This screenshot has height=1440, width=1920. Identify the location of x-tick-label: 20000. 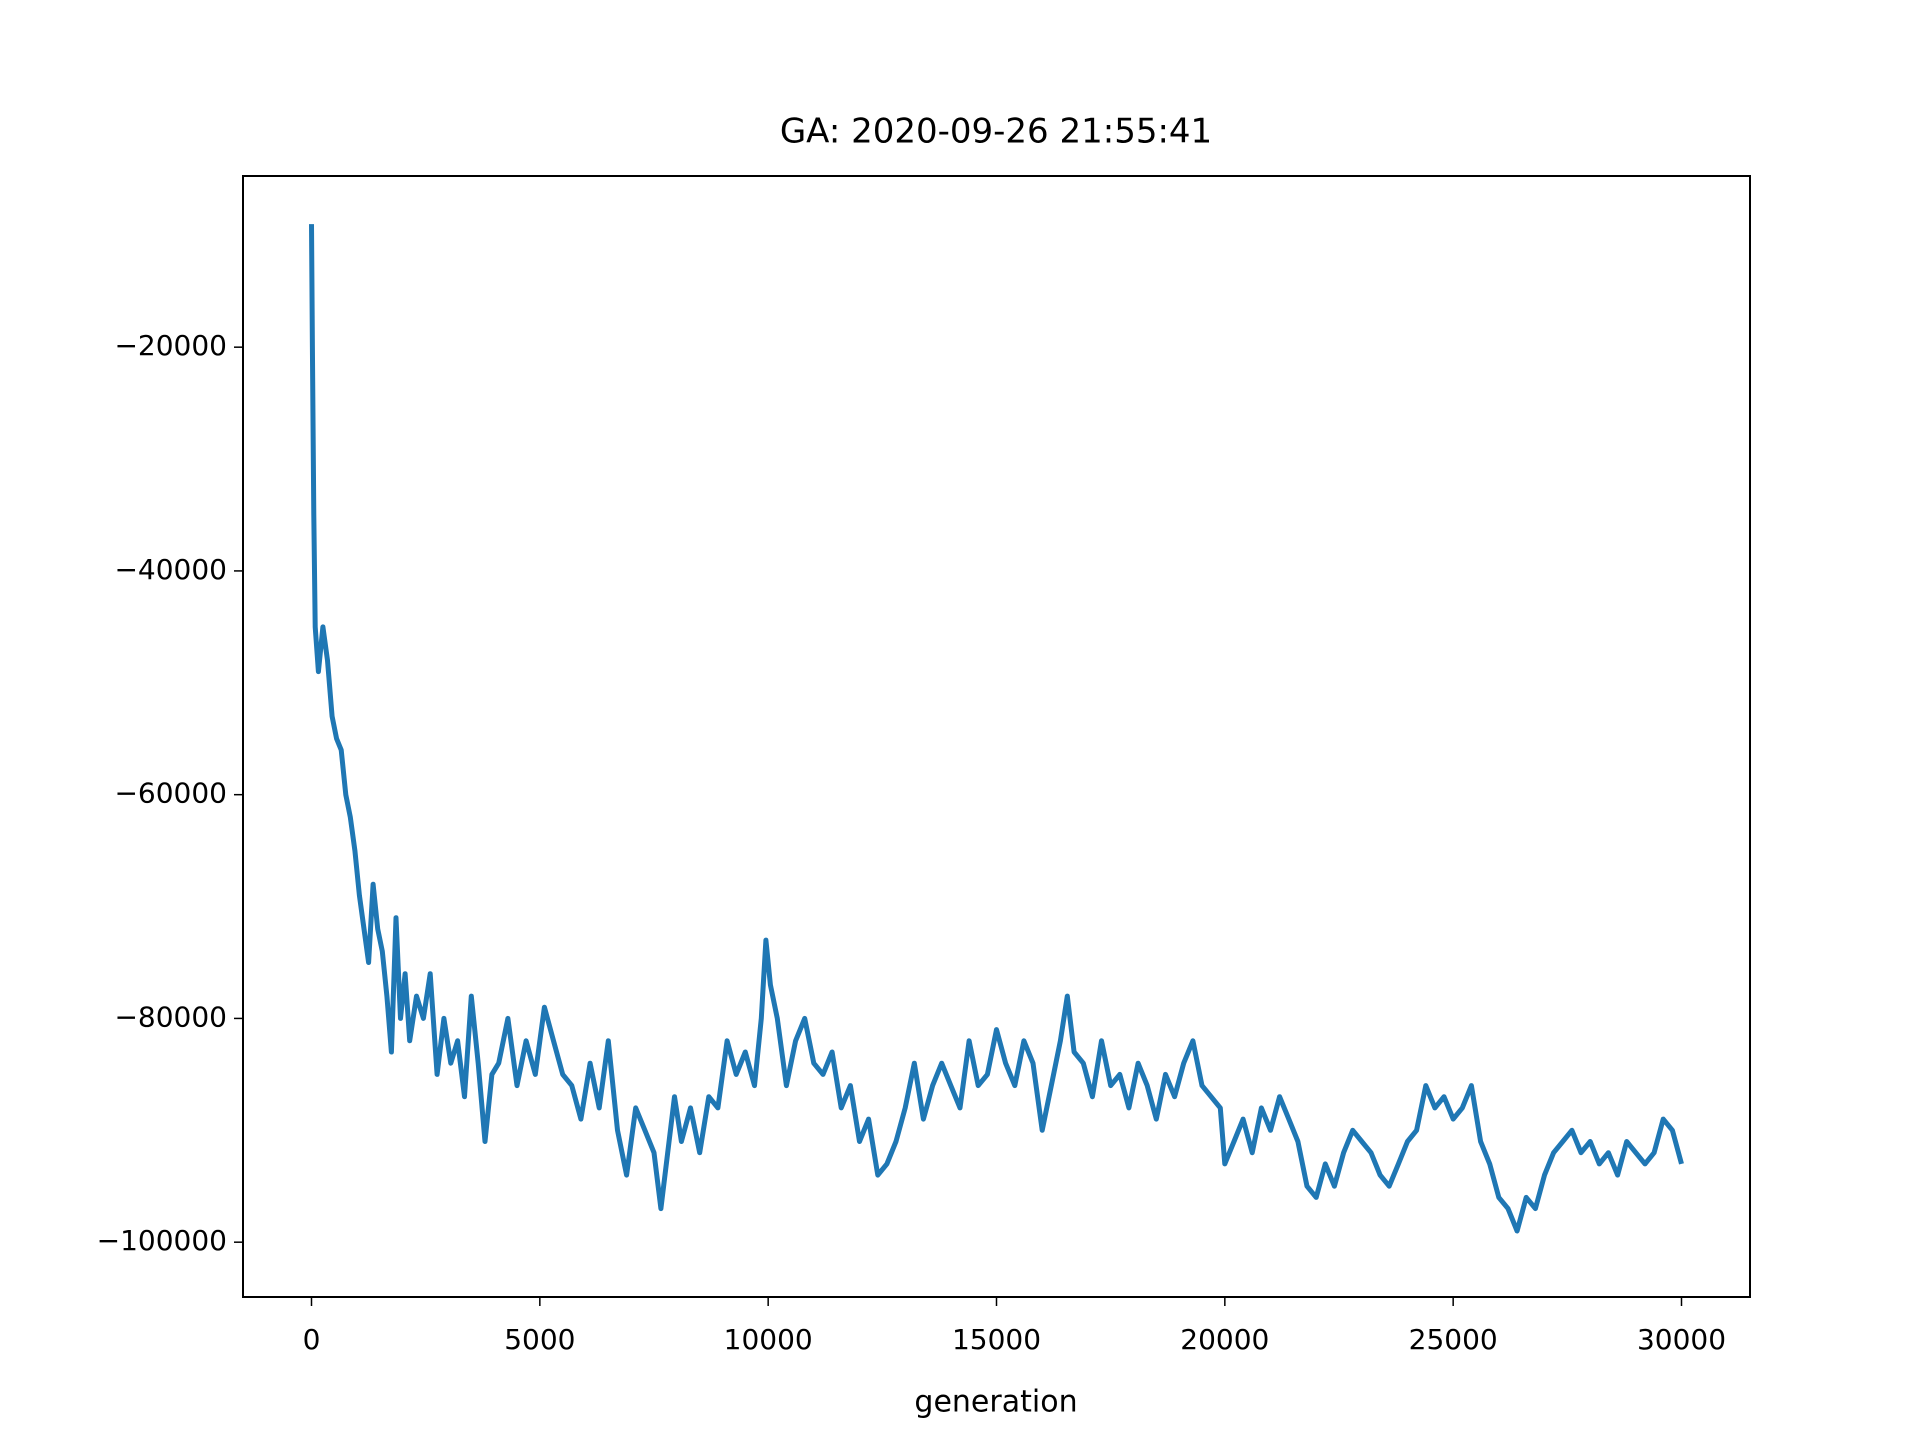
(1224, 1339).